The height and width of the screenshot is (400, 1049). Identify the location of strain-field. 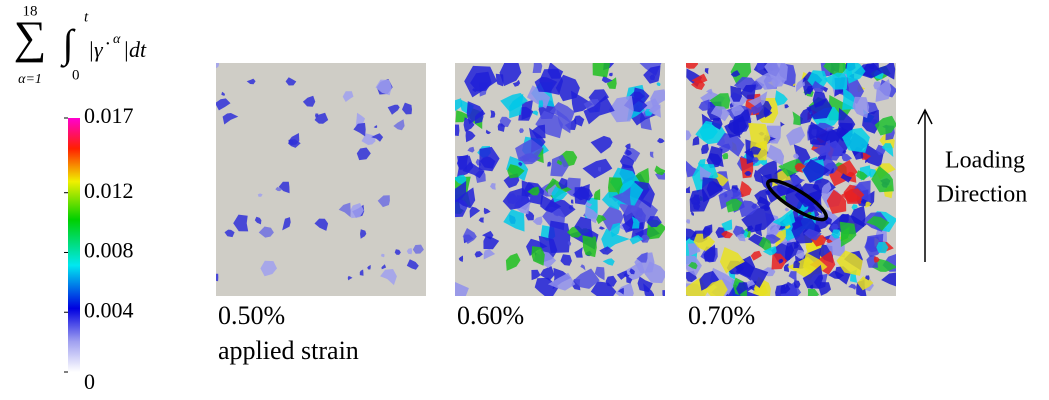
(560, 179).